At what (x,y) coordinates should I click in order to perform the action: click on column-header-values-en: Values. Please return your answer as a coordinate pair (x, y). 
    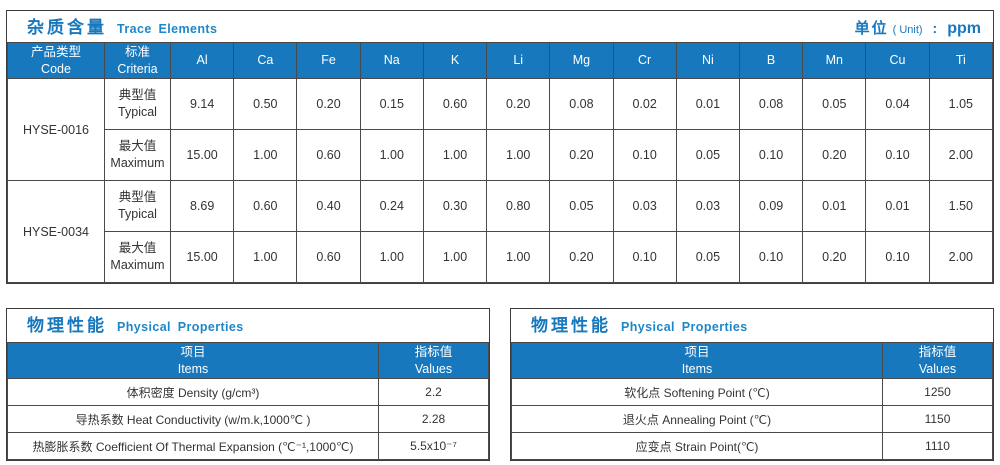
    Looking at the image, I should click on (433, 368).